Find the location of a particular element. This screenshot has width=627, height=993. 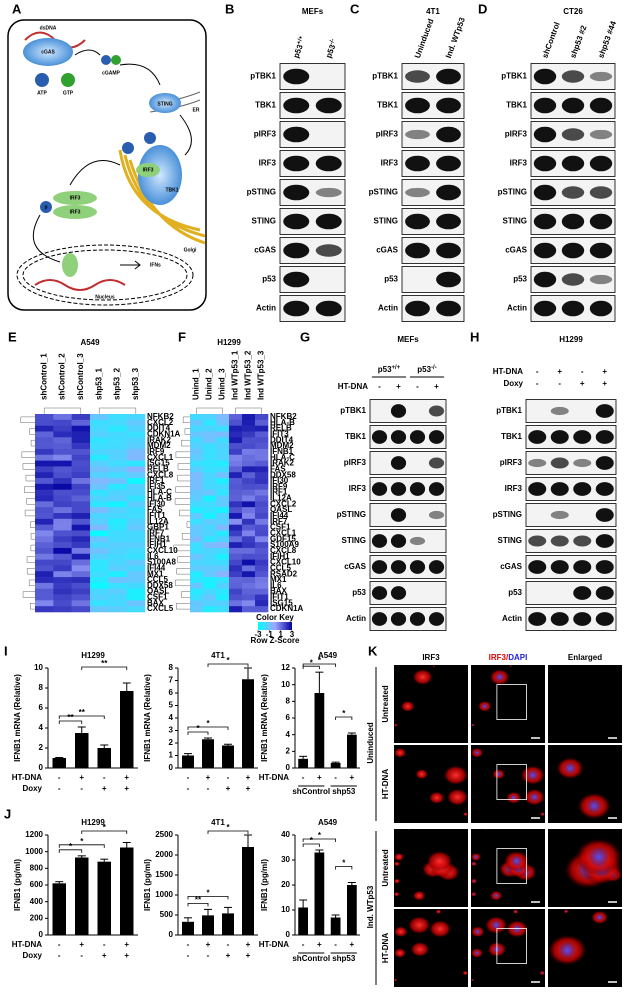

superscript: +/+ is located at coordinates (396, 368).